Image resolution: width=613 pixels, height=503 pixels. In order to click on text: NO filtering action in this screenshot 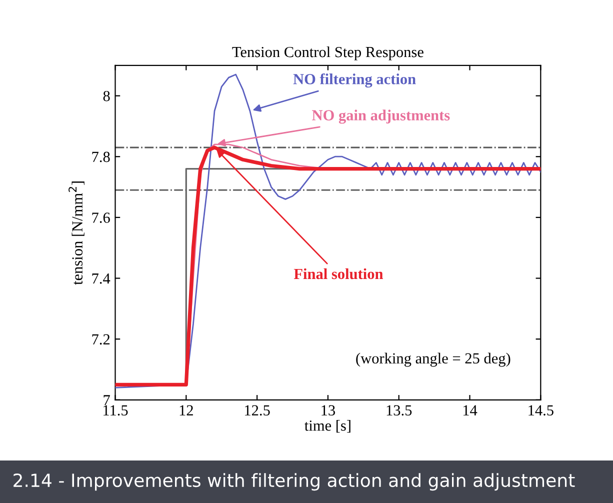, I will do `click(354, 80)`.